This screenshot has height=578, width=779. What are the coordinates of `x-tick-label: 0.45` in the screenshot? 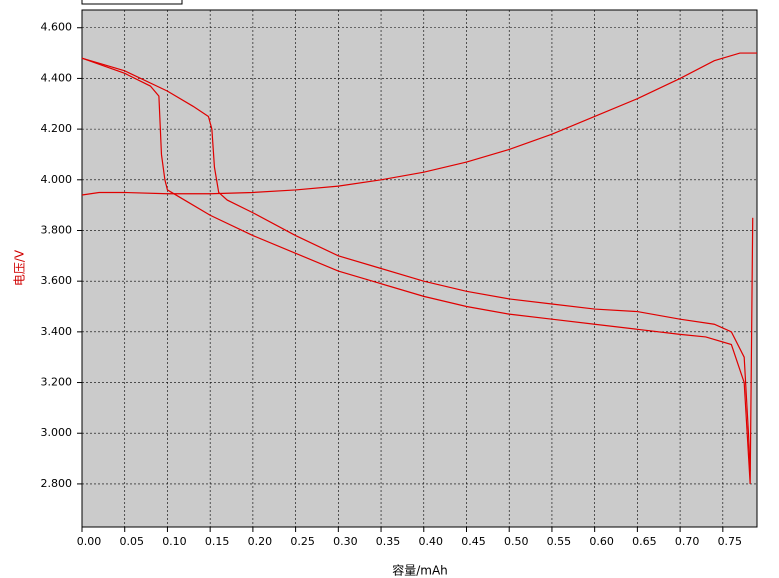 It's located at (473, 541).